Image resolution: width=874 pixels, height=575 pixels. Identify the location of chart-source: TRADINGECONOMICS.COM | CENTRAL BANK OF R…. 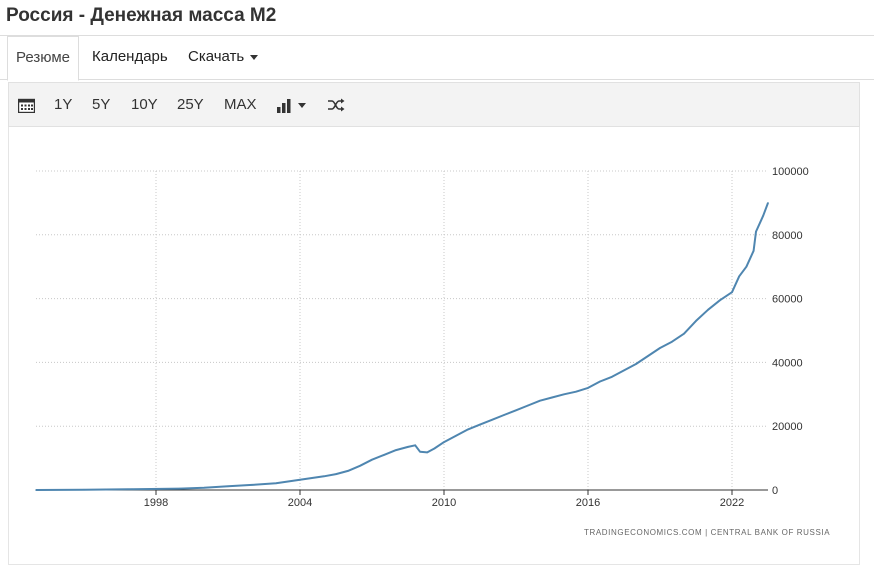
(707, 532).